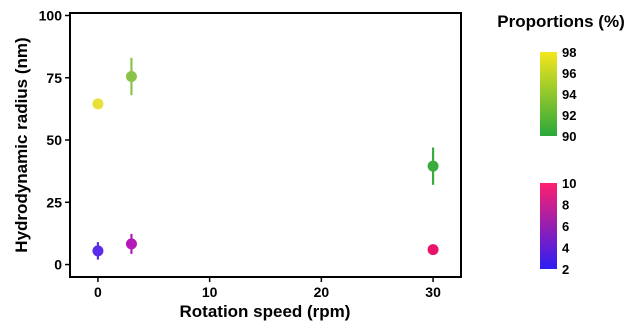 The width and height of the screenshot is (634, 324). What do you see at coordinates (558, 226) in the screenshot?
I see `colorbar-bottom: 10 8 6 4 2` at bounding box center [558, 226].